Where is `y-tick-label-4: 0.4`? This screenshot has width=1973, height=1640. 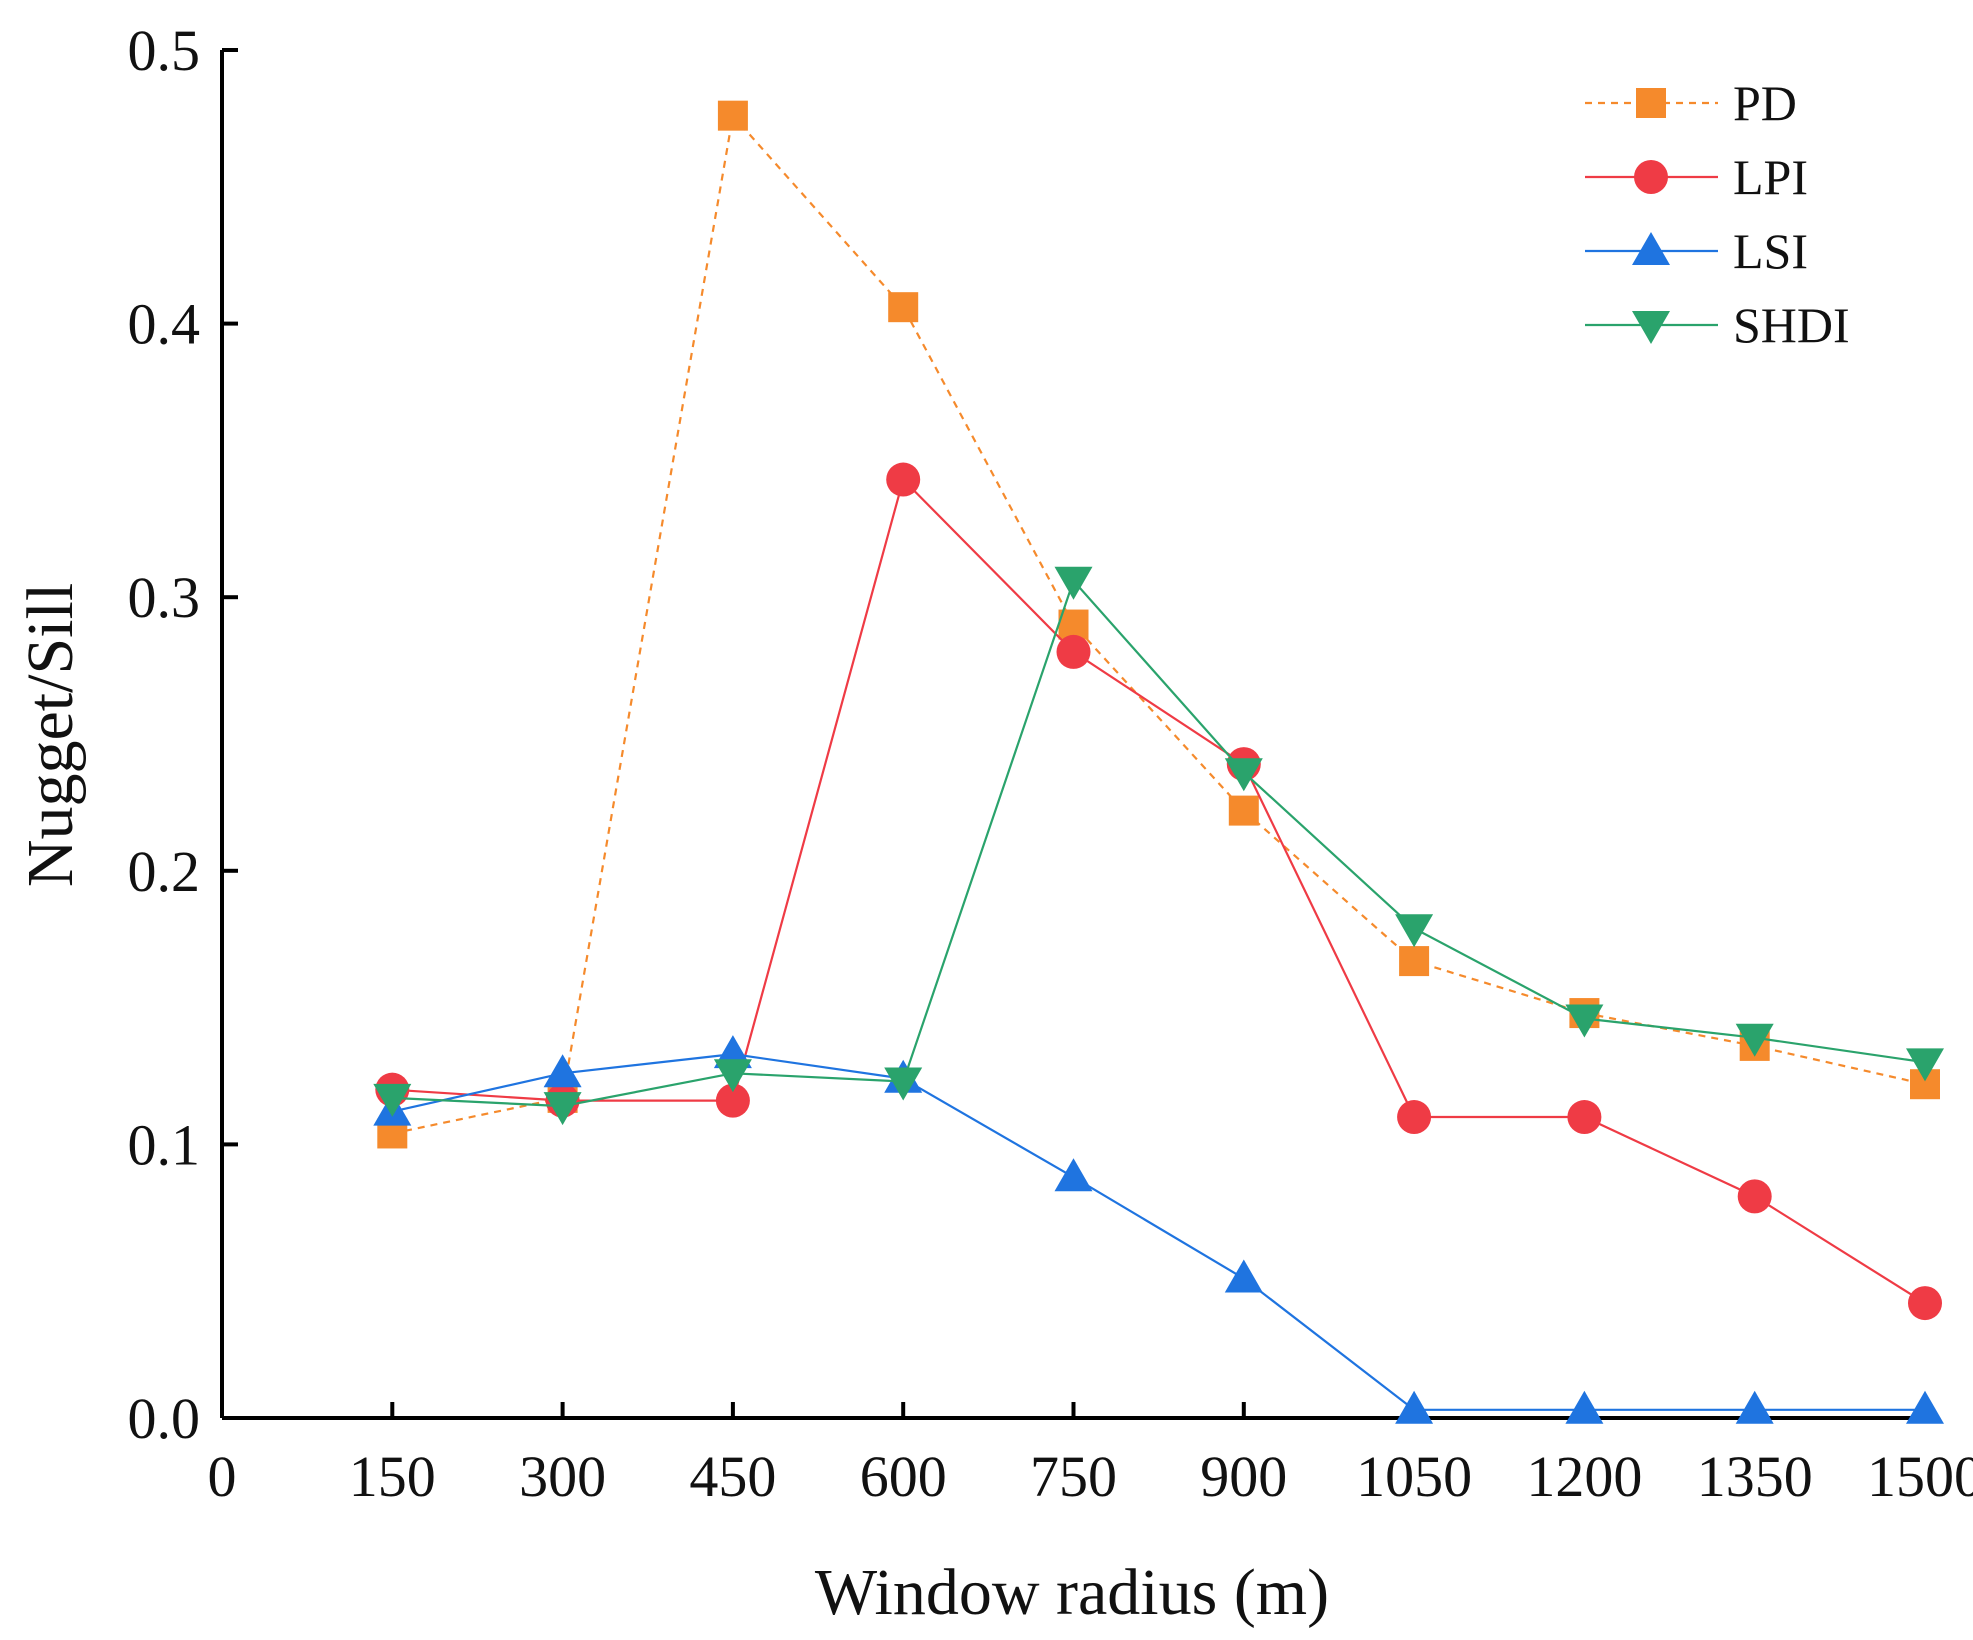
y-tick-label-4: 0.4 is located at coordinates (164, 324).